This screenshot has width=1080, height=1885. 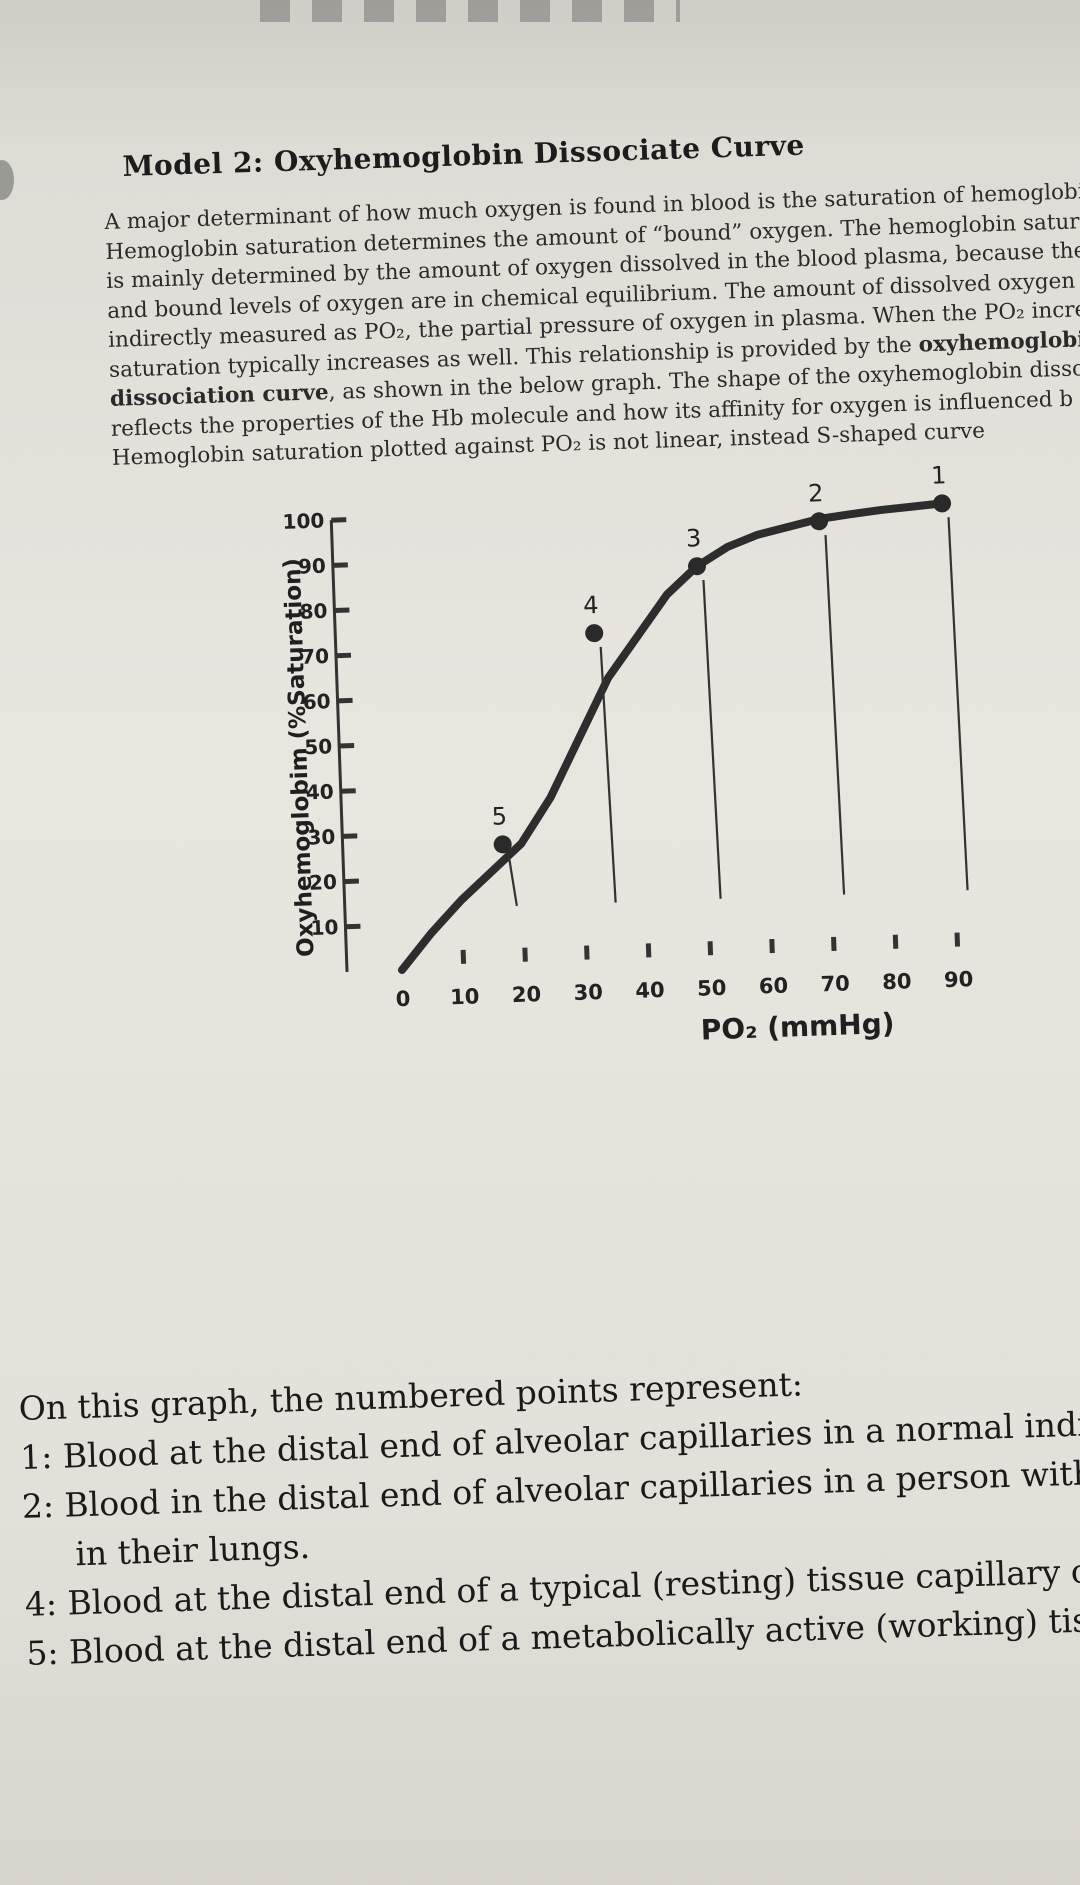 I want to click on y-tick-label: 100, so click(x=303, y=520).